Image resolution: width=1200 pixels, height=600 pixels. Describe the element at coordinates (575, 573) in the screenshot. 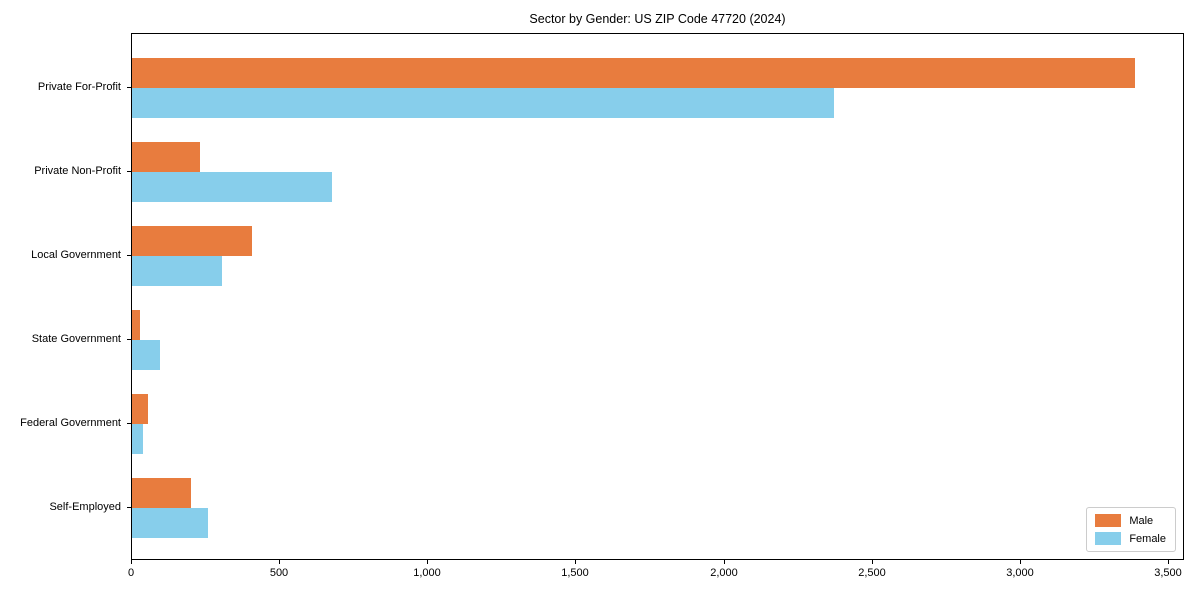

I see `x-tick-label-1500: 1,500` at that location.